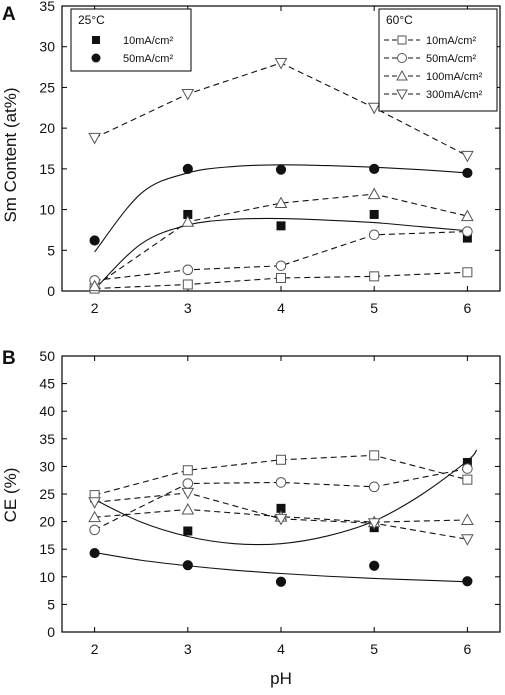  I want to click on legend-marker-circle-open, so click(402, 58).